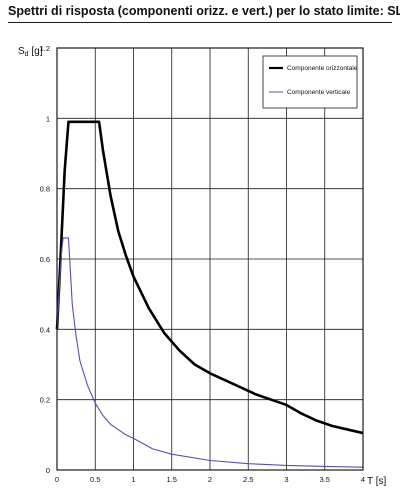 This screenshot has width=400, height=499. Describe the element at coordinates (45, 48) in the screenshot. I see `y-tick-label: 1.2` at that location.